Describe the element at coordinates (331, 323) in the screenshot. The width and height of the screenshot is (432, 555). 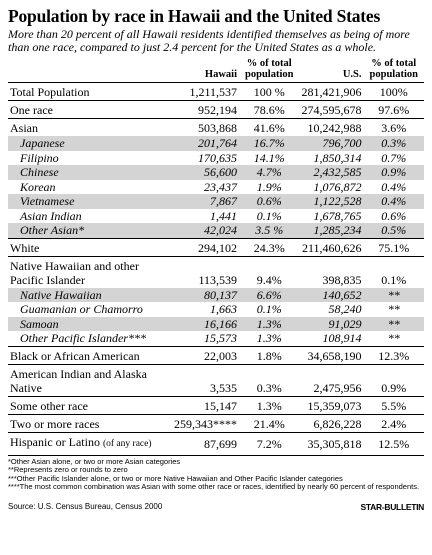
I see `cell: 91,029` at that location.